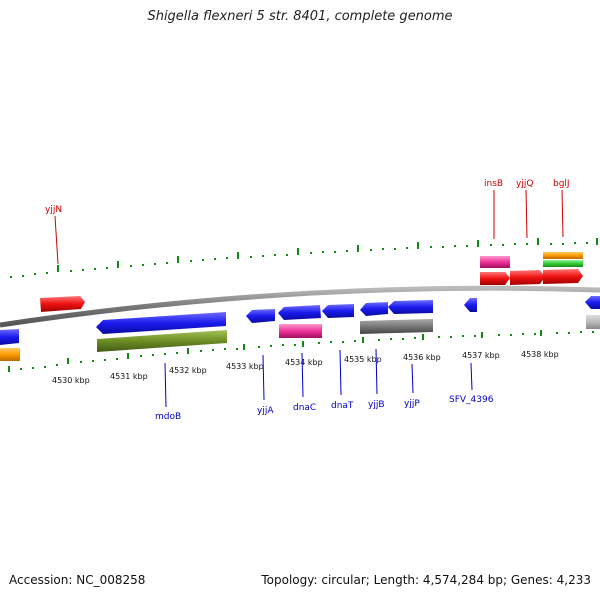 The width and height of the screenshot is (600, 600). I want to click on left-edge-cds, so click(9, 337).